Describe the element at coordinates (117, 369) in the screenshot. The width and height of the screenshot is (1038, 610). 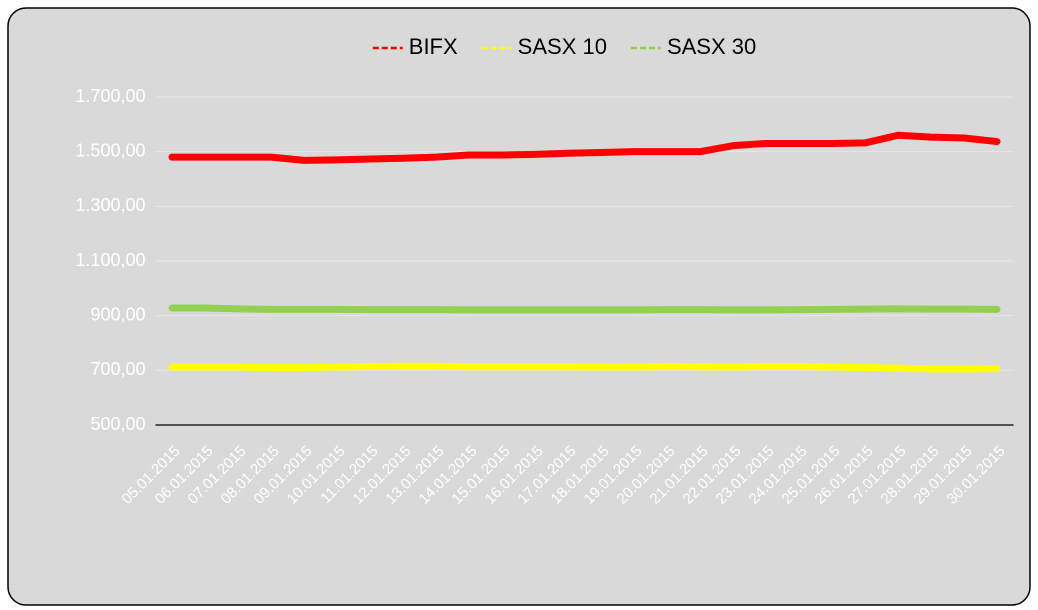
I see `y-tick-label: 700,00` at that location.